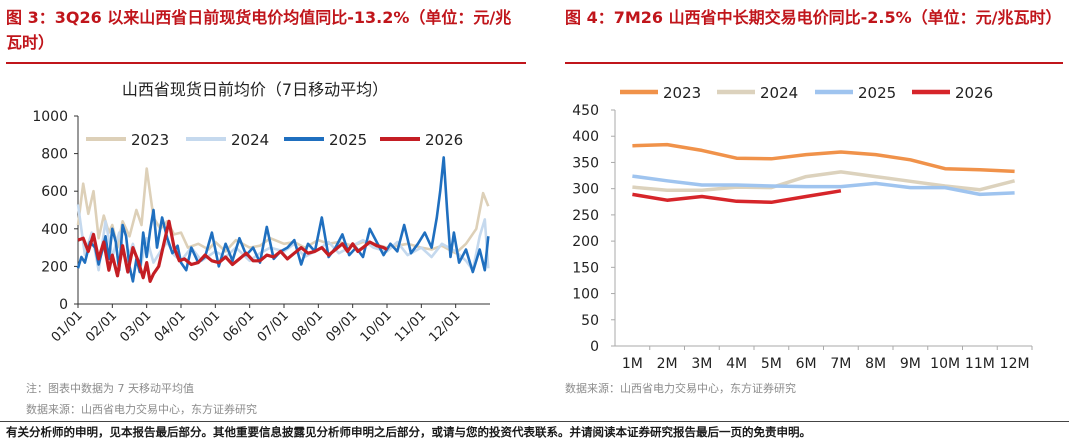 This screenshot has width=1069, height=445. I want to click on right-y-tick-label: 350, so click(585, 163).